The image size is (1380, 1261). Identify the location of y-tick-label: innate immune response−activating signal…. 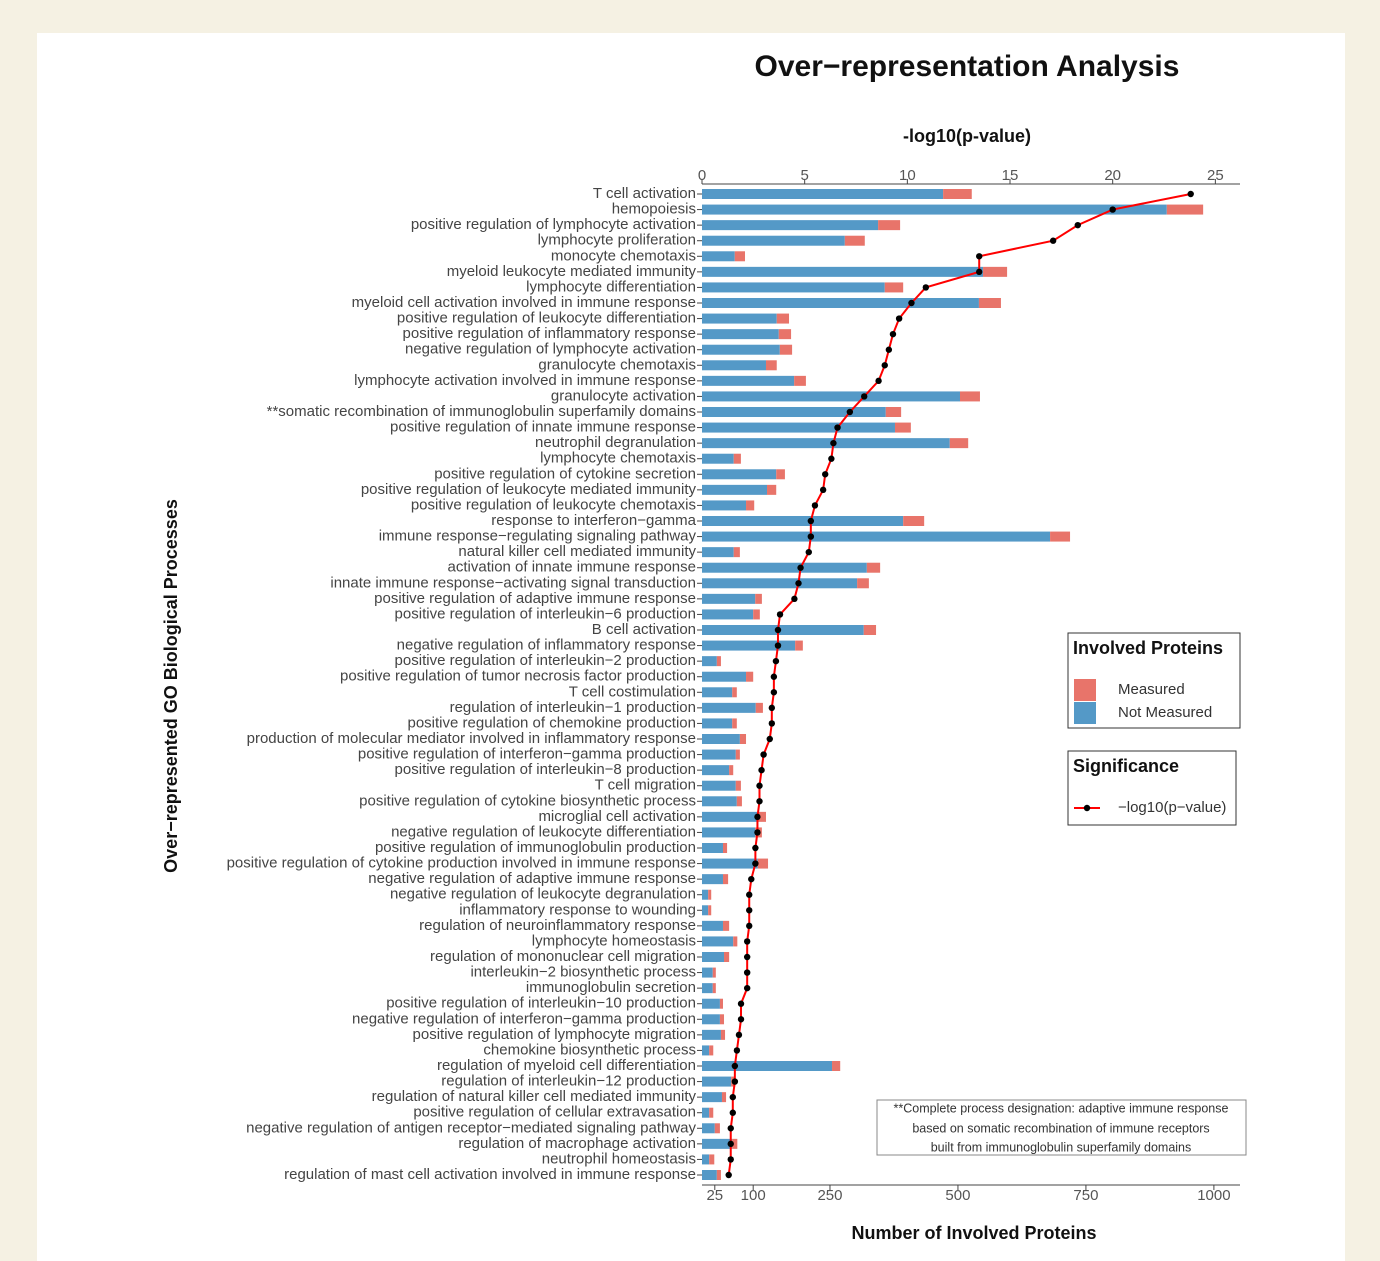
(513, 582).